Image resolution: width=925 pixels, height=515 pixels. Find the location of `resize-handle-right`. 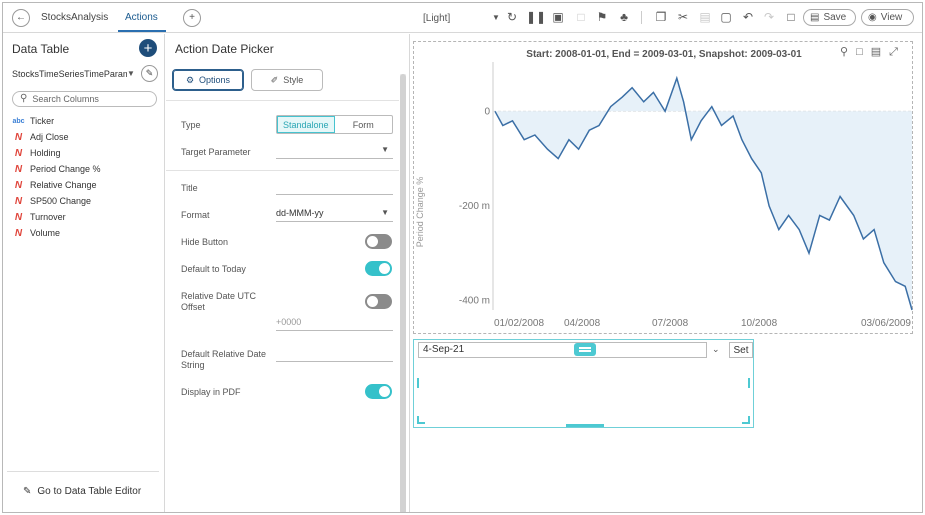

resize-handle-right is located at coordinates (749, 383).